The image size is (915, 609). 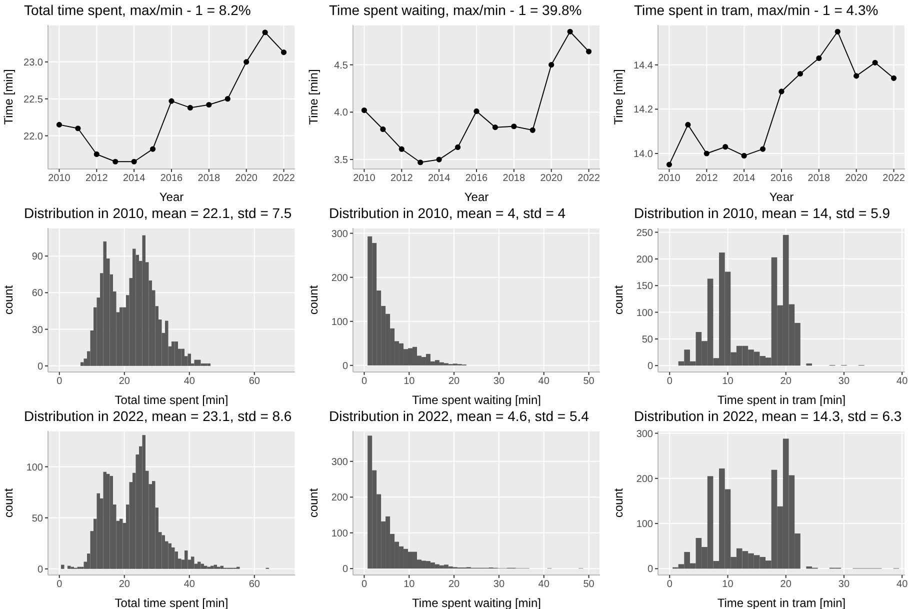 What do you see at coordinates (34, 100) in the screenshot?
I see `y-tick-label: 22.5` at bounding box center [34, 100].